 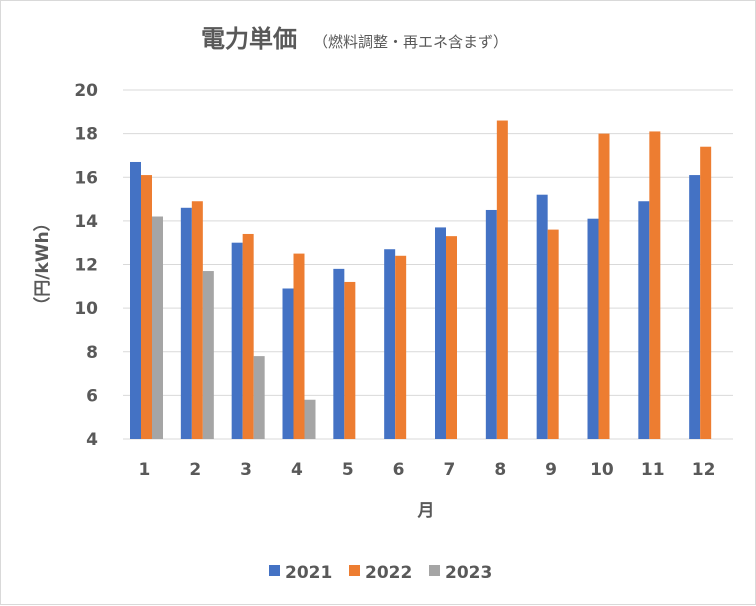 I want to click on y-tick-label: 8, so click(x=92, y=353).